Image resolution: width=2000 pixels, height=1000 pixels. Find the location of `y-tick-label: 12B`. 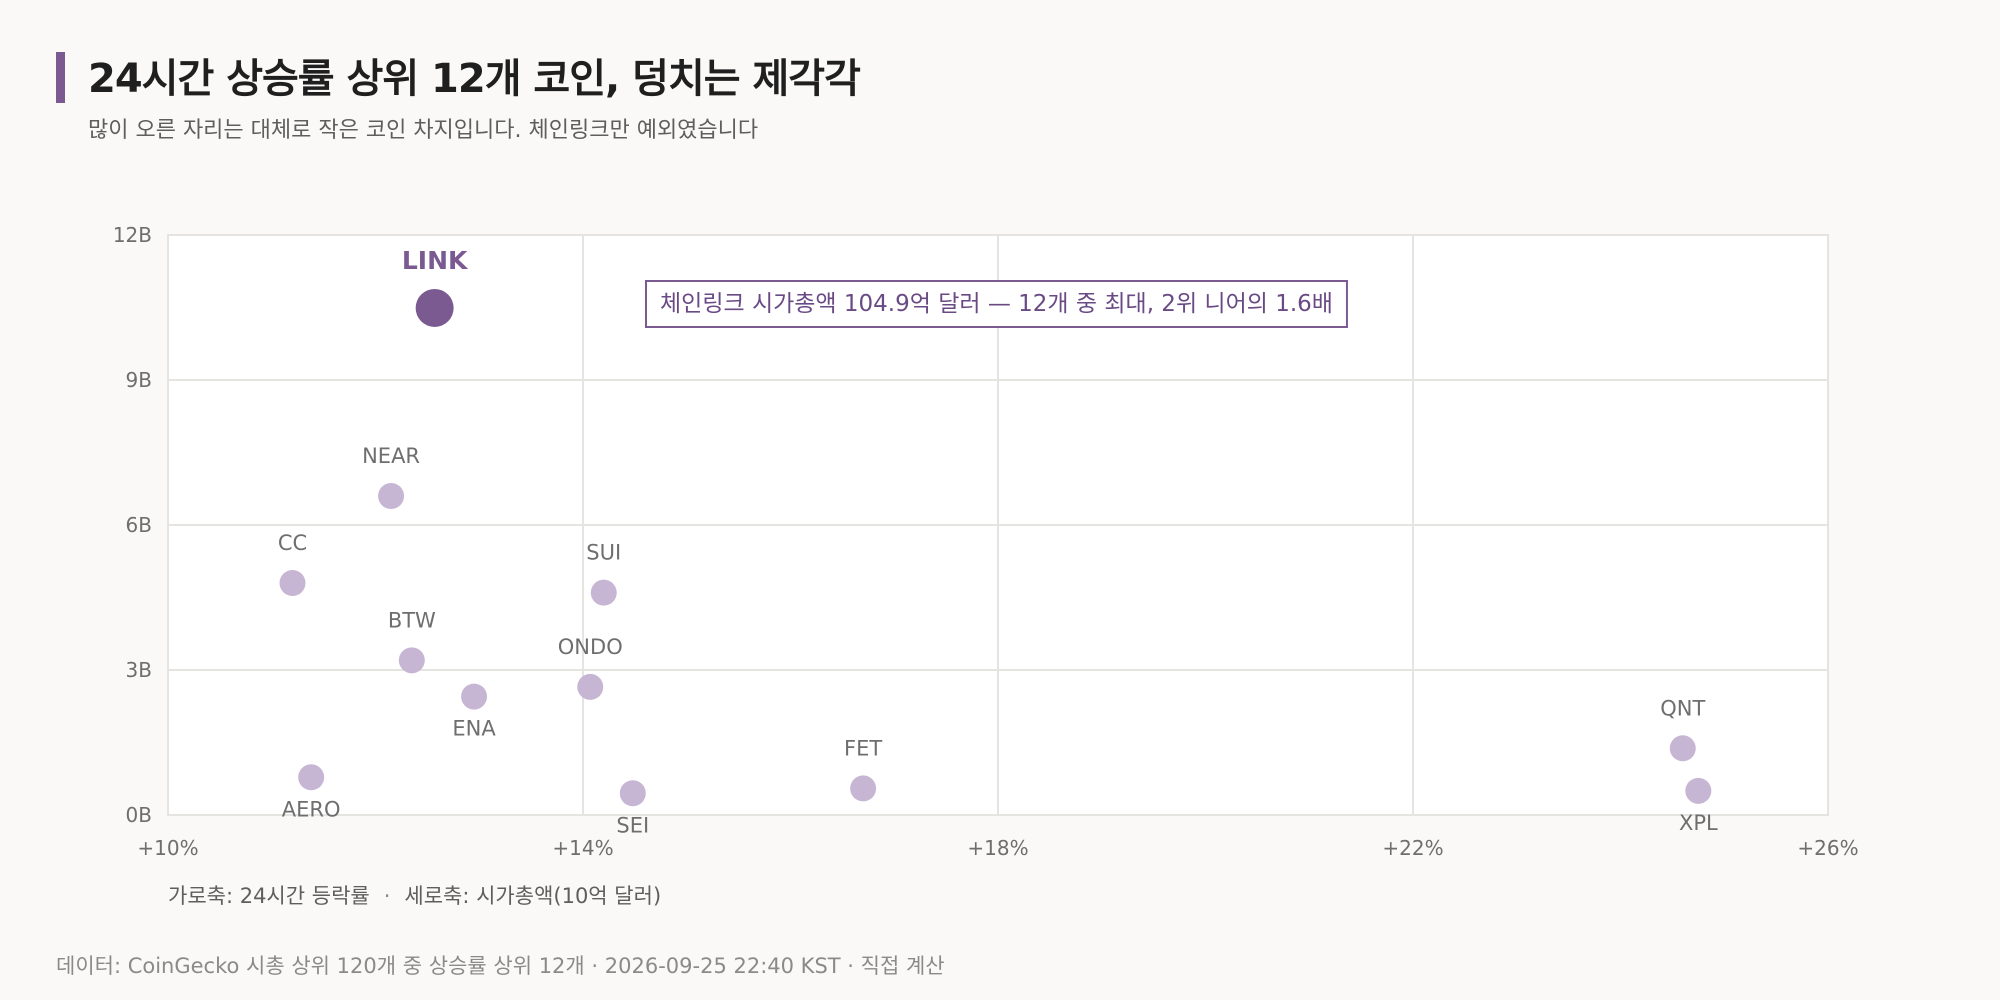

y-tick-label: 12B is located at coordinates (132, 235).